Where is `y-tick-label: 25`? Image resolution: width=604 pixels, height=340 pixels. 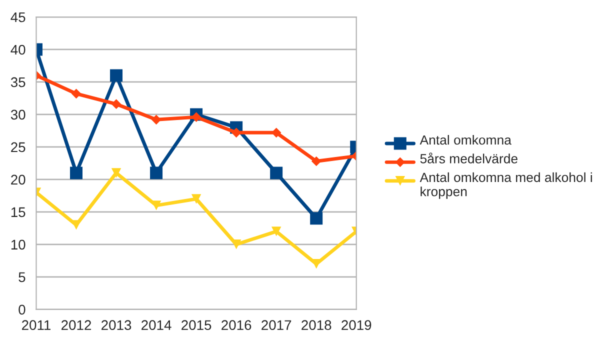 y-tick-label: 25 is located at coordinates (18, 147).